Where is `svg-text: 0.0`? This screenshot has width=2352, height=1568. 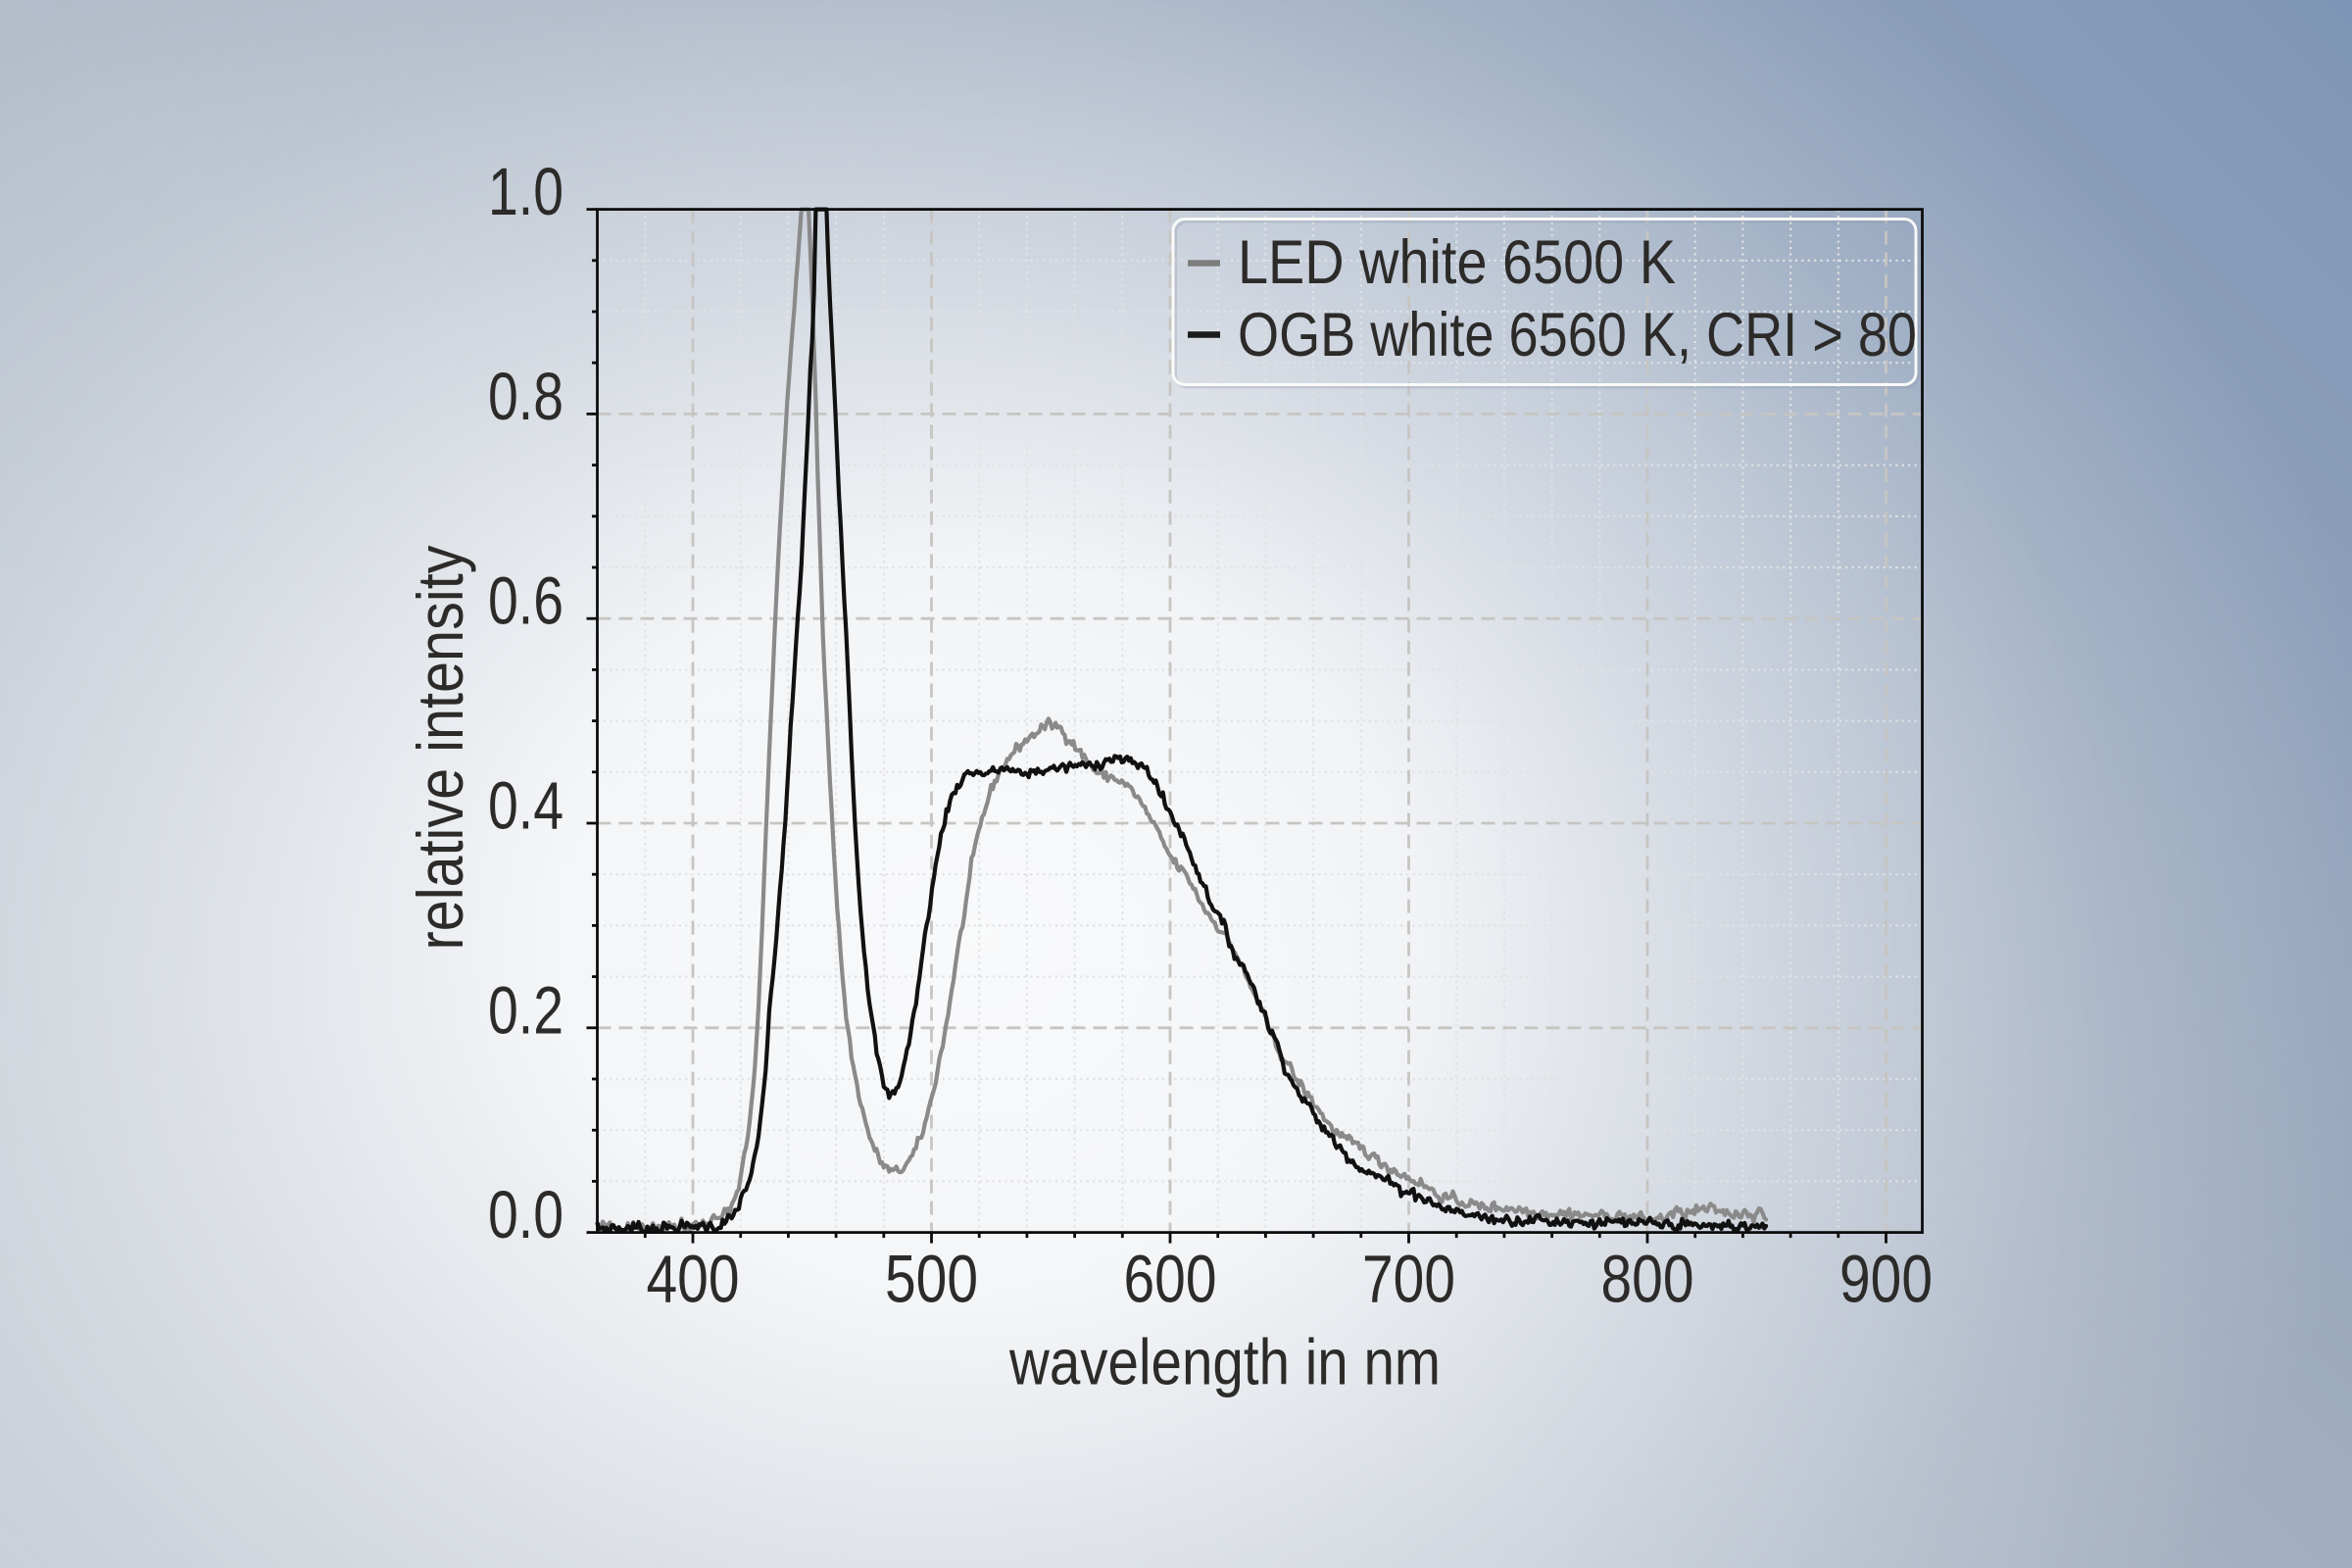
svg-text: 0.0 is located at coordinates (526, 1214).